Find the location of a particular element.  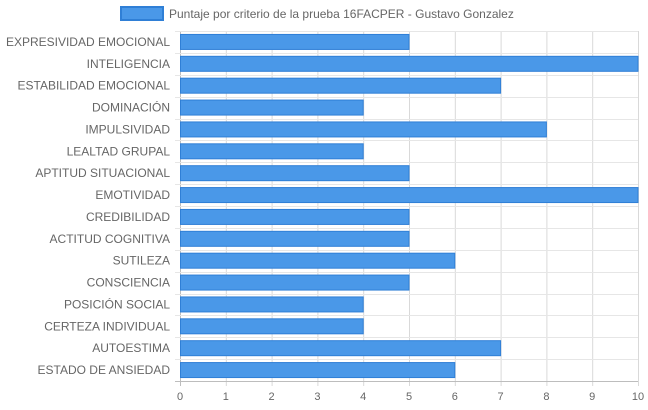

x-tick-label: 5 is located at coordinates (409, 397).